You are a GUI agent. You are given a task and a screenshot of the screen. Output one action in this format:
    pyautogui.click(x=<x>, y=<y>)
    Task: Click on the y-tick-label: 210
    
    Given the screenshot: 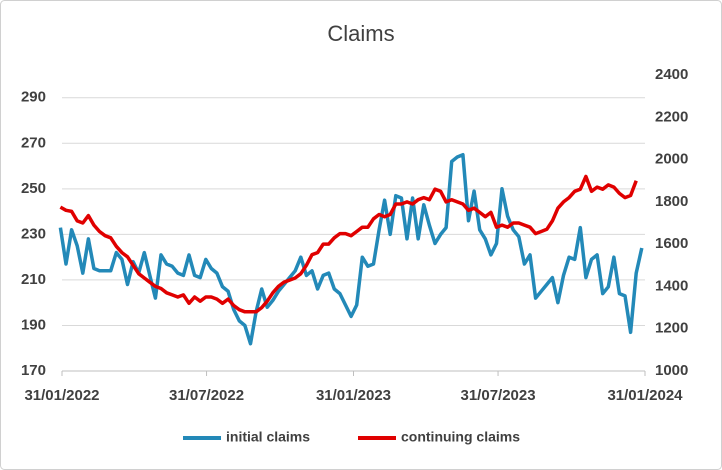 What is the action you would take?
    pyautogui.click(x=33, y=279)
    